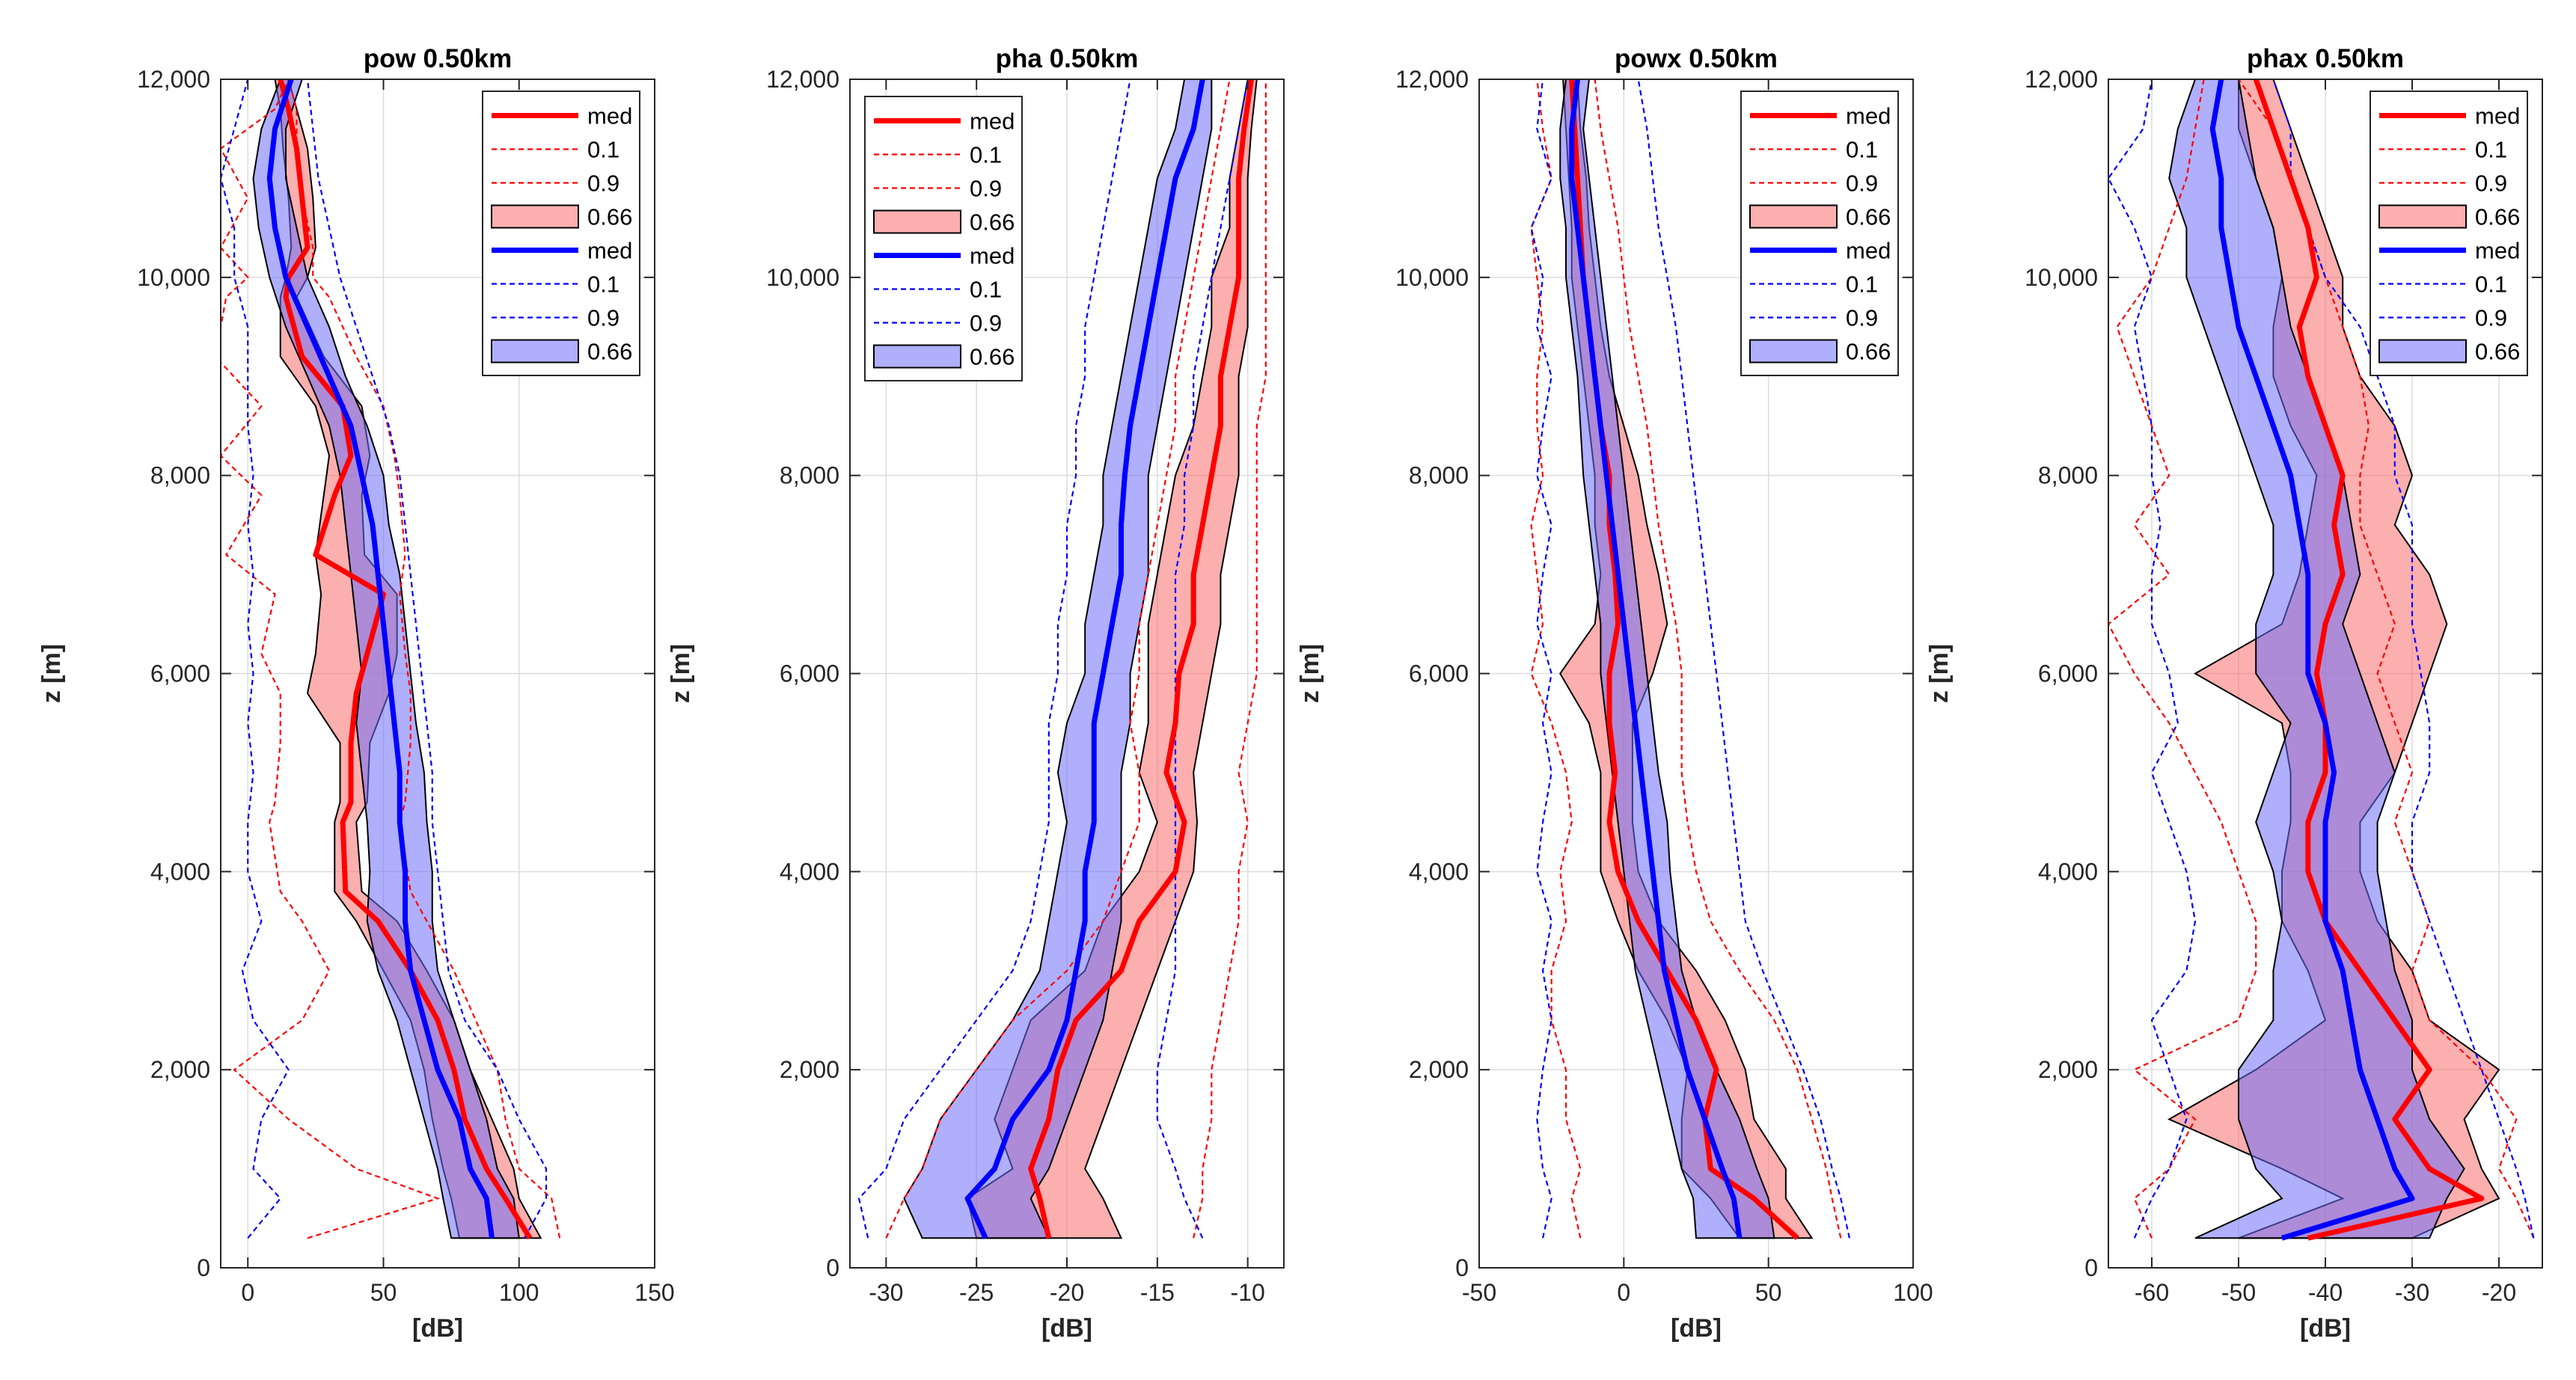 This screenshot has width=2576, height=1380. What do you see at coordinates (2325, 58) in the screenshot?
I see `chart-title: phax 0.50km` at bounding box center [2325, 58].